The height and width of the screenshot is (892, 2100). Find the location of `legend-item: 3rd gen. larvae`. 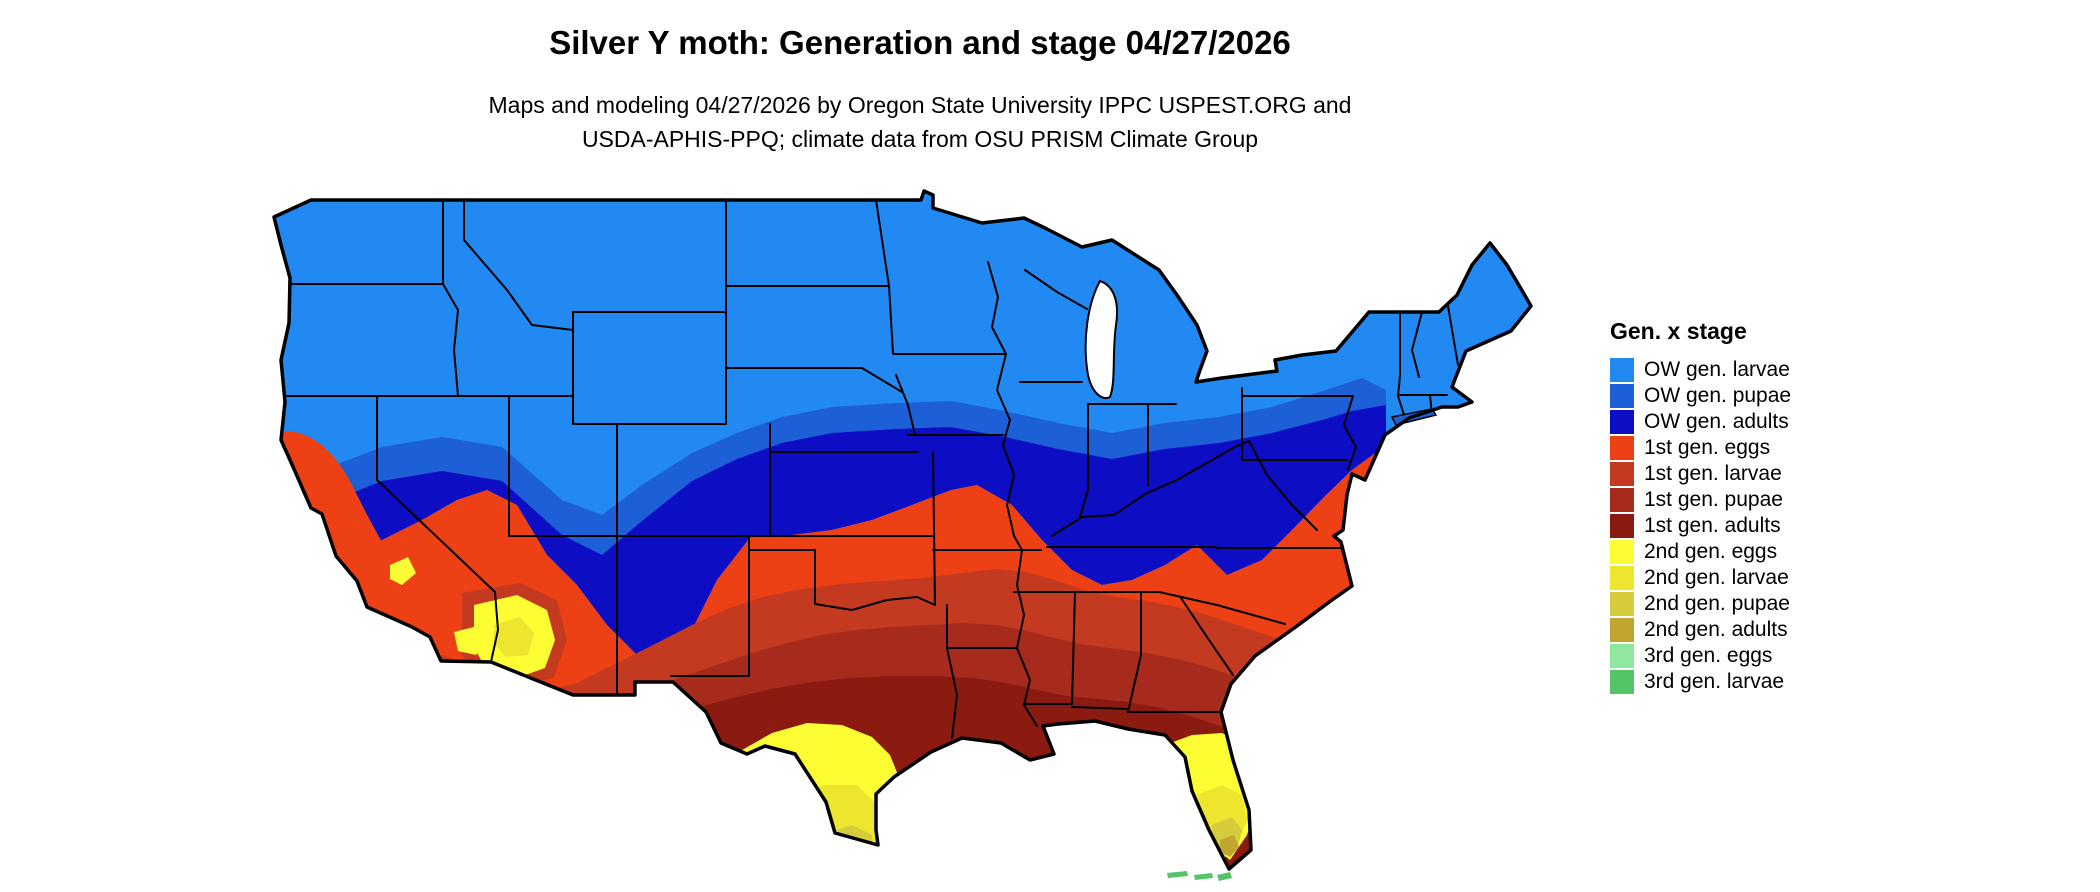

legend-item: 3rd gen. larvae is located at coordinates (1760, 682).